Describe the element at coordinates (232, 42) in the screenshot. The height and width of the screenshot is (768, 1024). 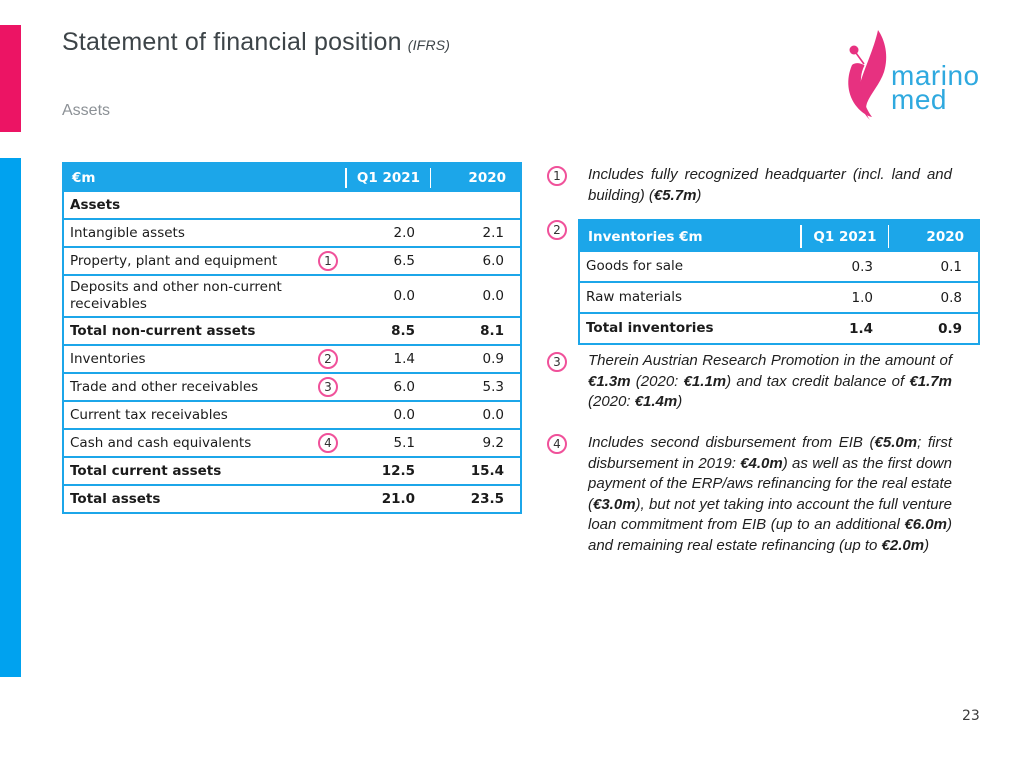
I see `page-title-text: Statement of financial position` at that location.